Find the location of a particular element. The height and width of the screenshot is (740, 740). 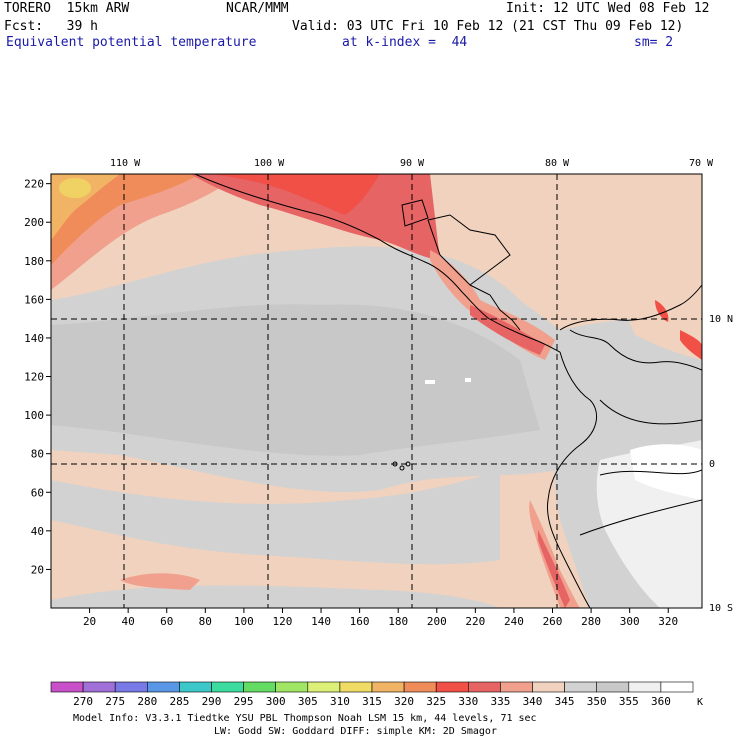

lon-label: 110 W is located at coordinates (125, 163).